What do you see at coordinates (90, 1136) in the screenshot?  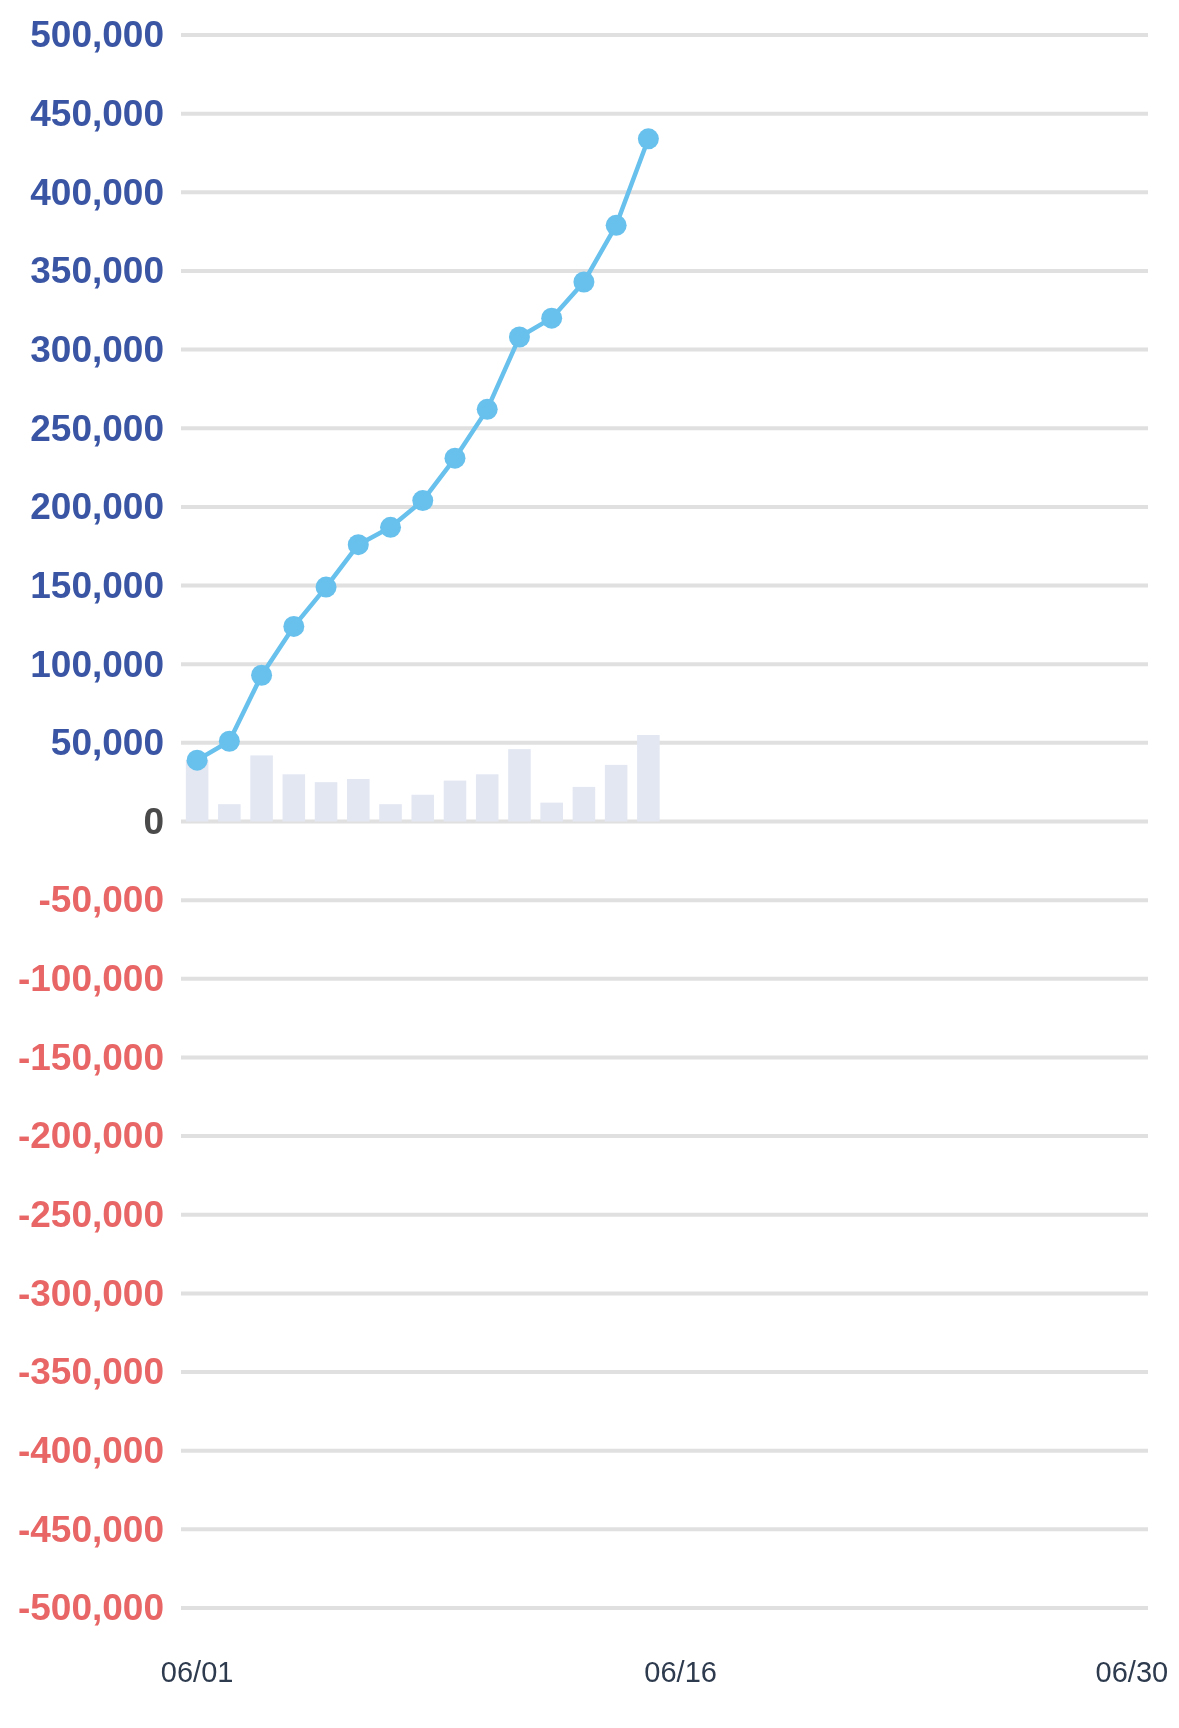 I see `y-tick-label: -200,000` at bounding box center [90, 1136].